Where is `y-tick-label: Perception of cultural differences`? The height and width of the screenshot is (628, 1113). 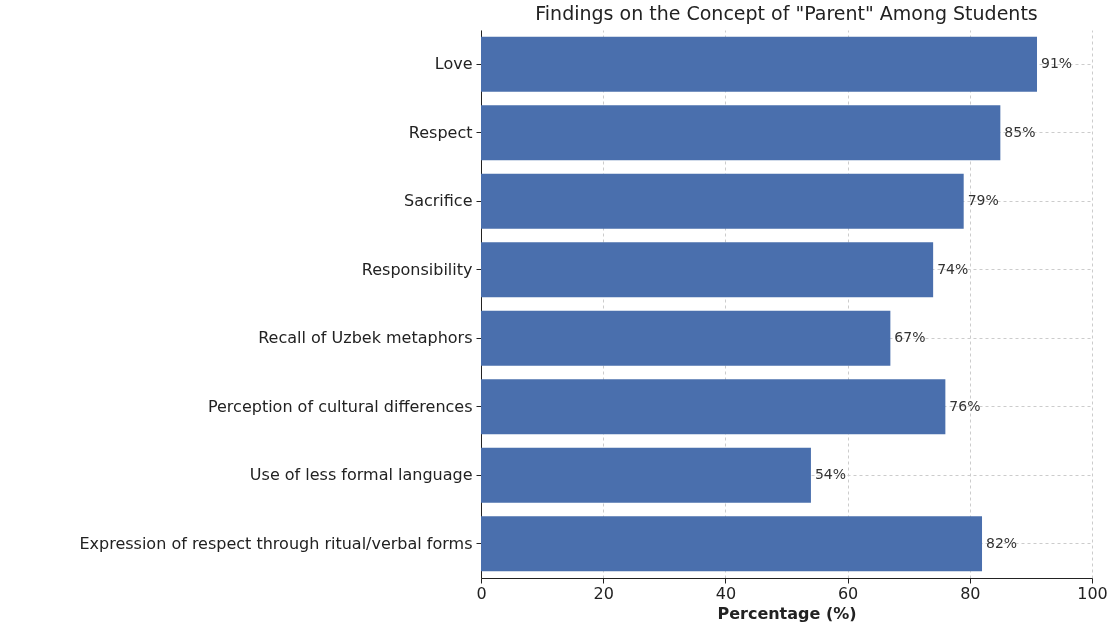 y-tick-label: Perception of cultural differences is located at coordinates (340, 406).